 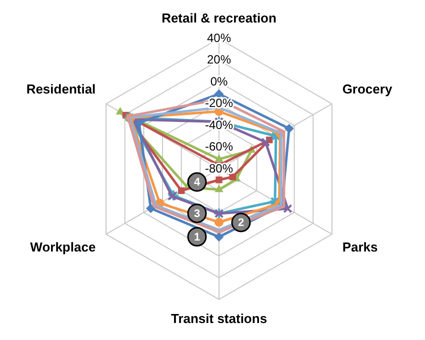 I want to click on text: 3, so click(x=197, y=214).